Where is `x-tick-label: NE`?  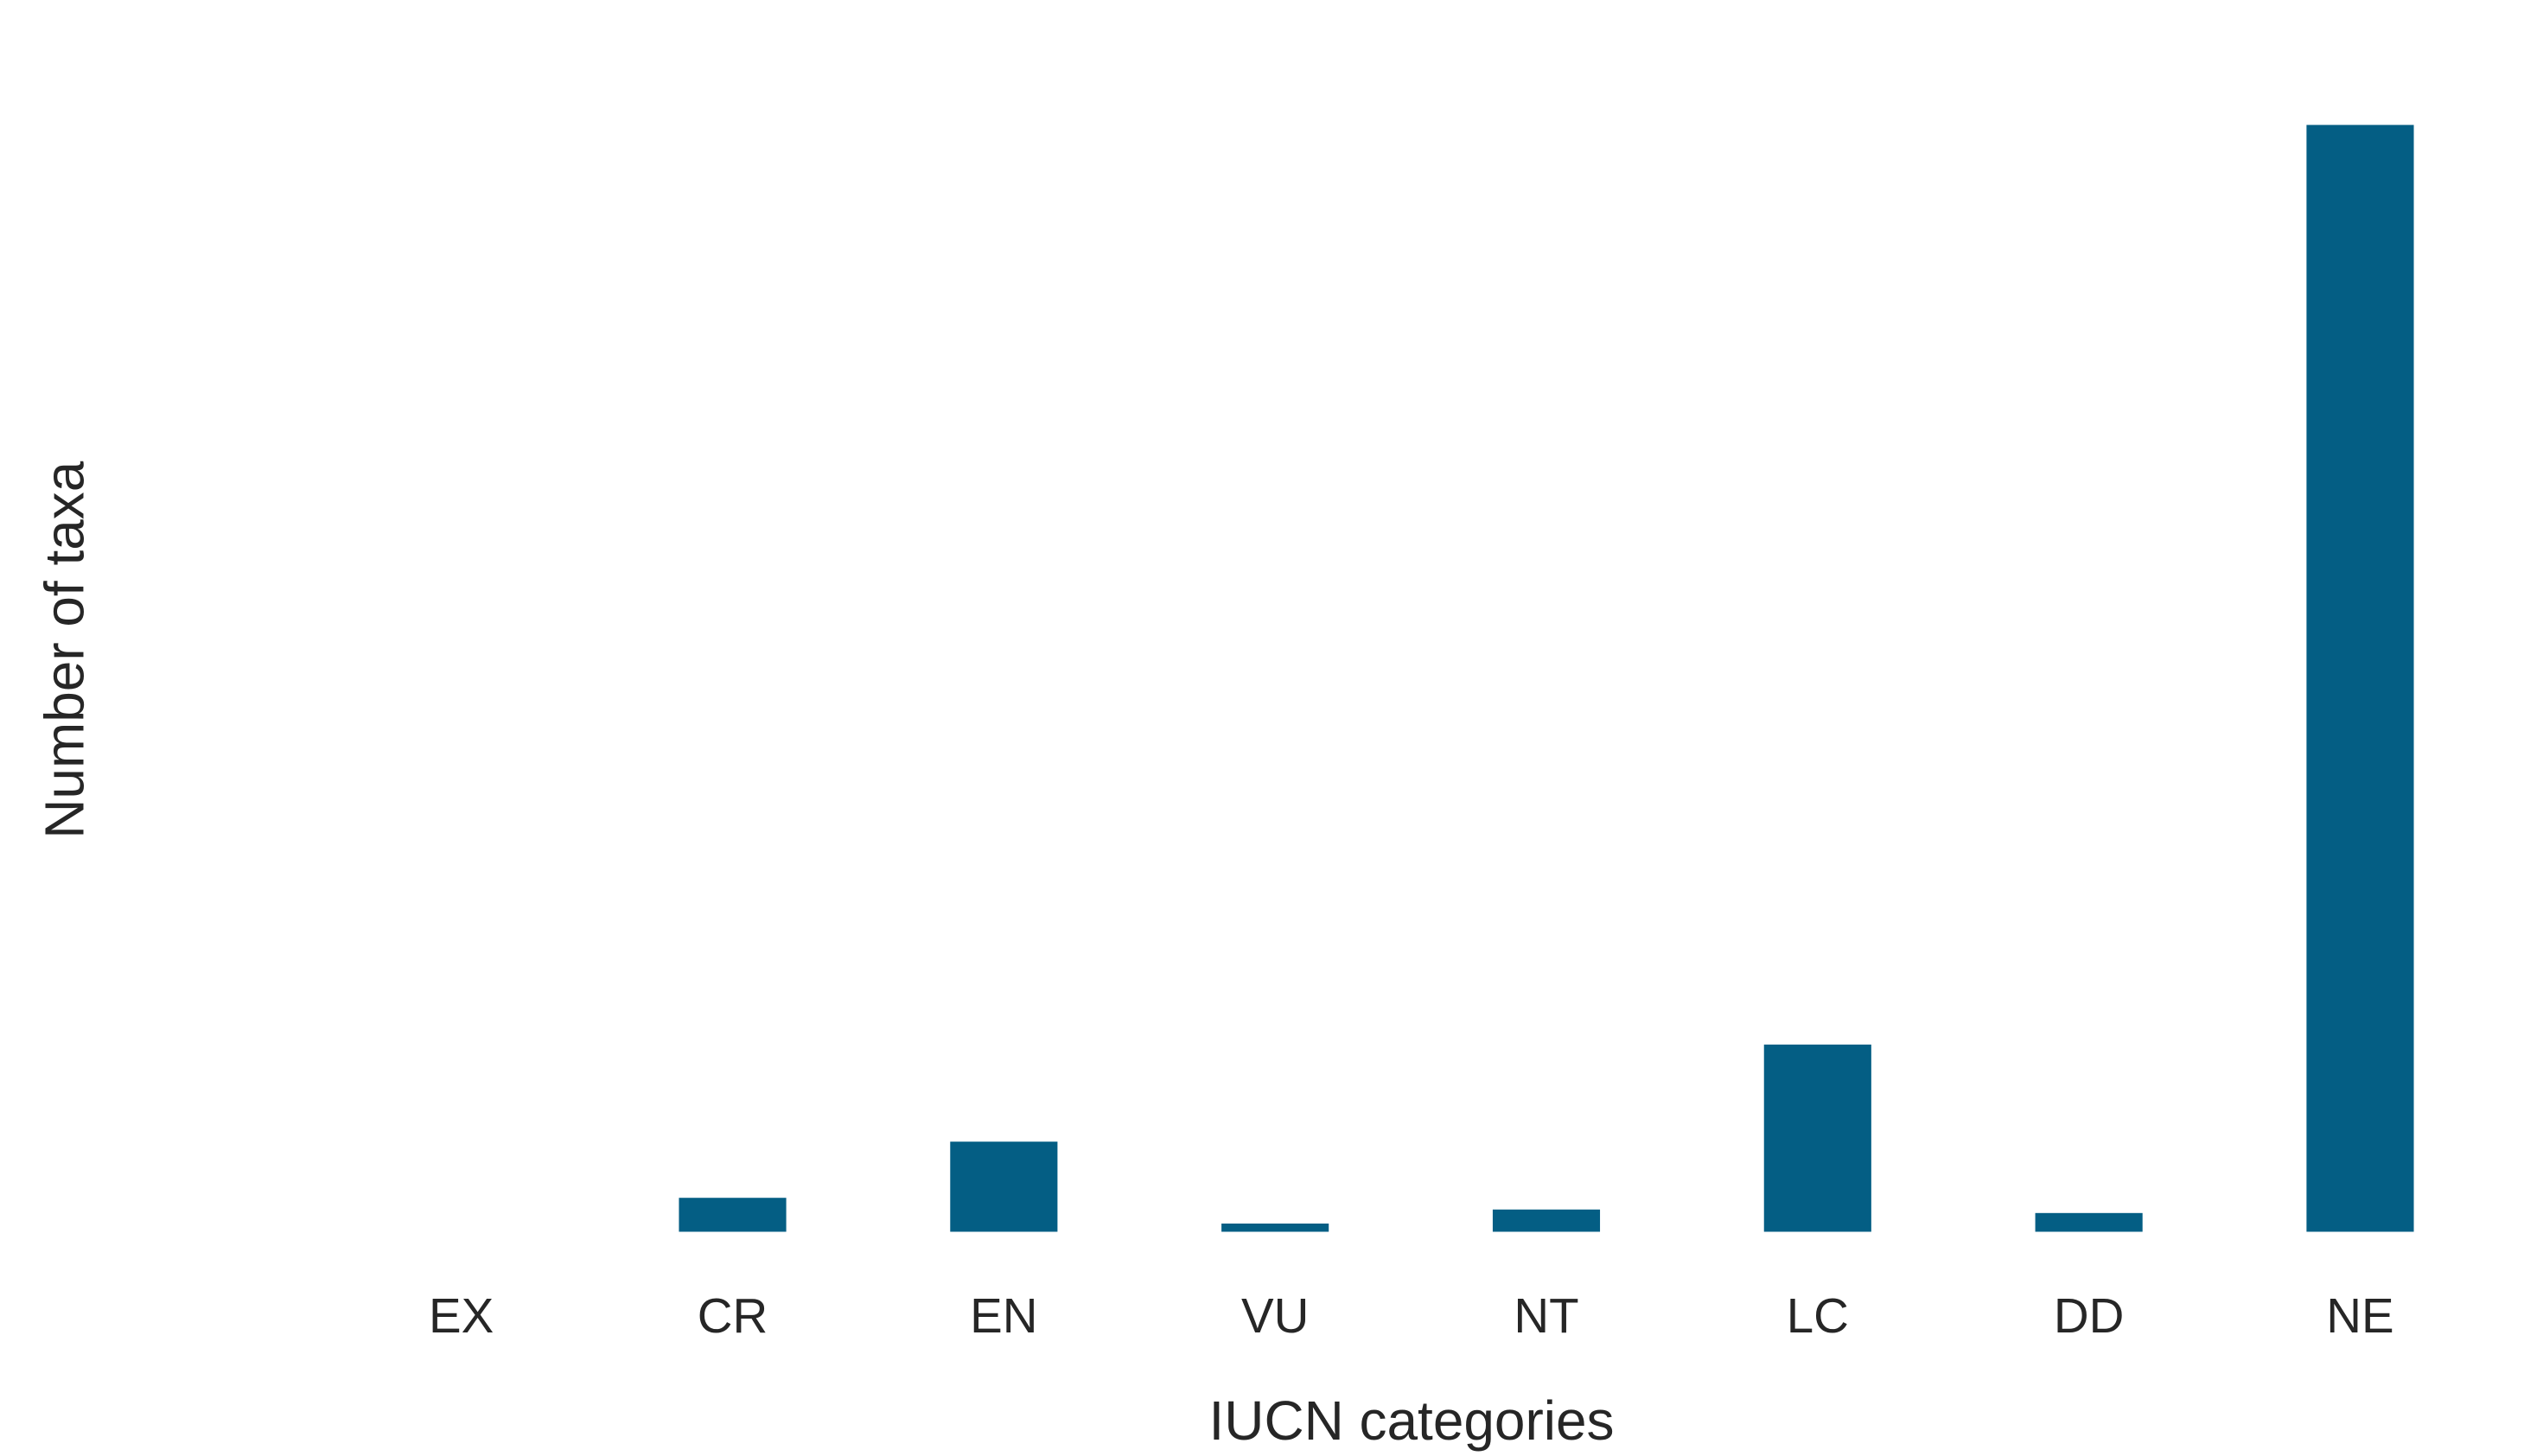
x-tick-label: NE is located at coordinates (2359, 1315).